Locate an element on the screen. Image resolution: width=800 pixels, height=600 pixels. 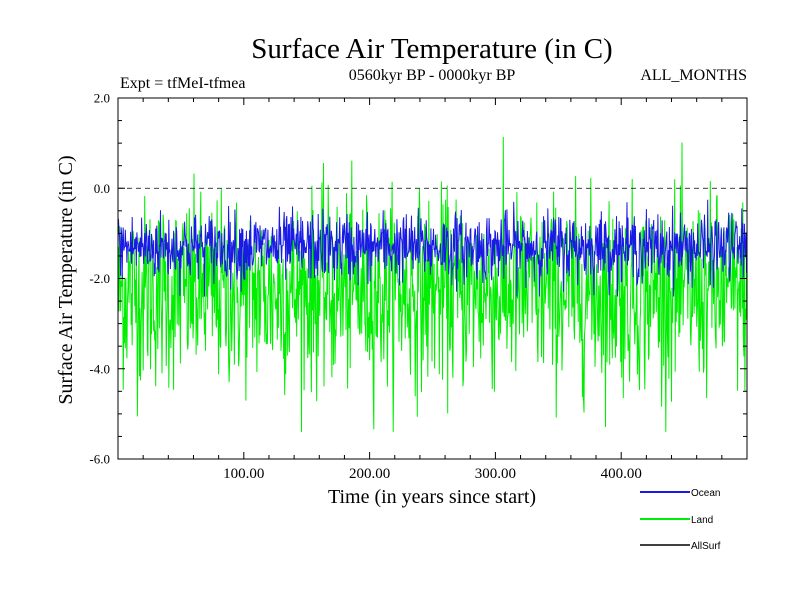
y-axis-label: Surface Air Temperature (in C) is located at coordinates (66, 279).